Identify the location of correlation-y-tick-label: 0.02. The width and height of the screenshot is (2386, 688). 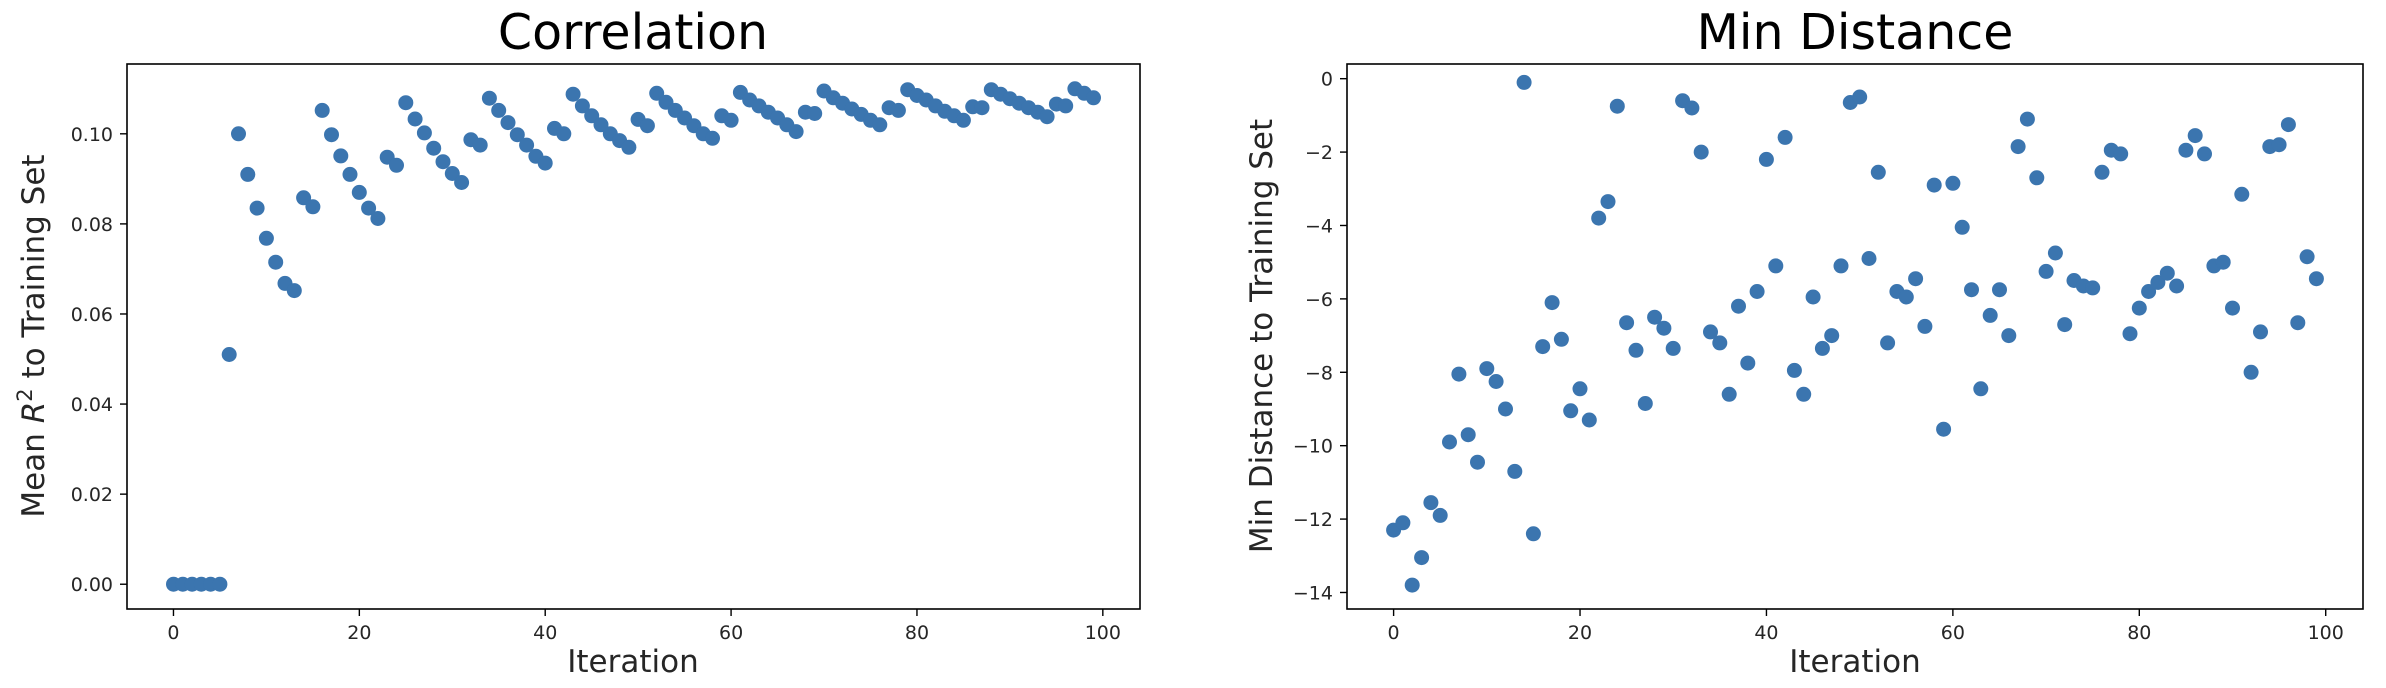
(92, 495).